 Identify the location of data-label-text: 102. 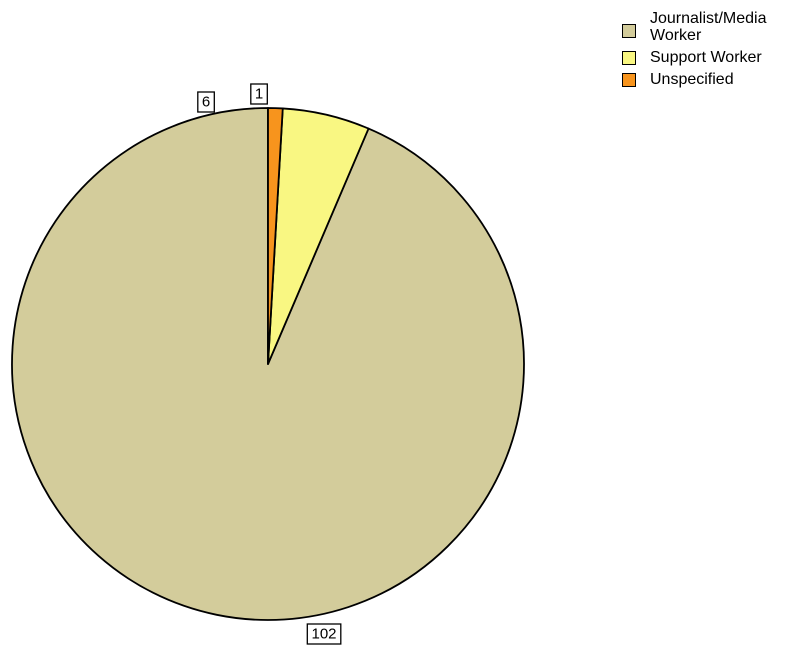
(323, 634).